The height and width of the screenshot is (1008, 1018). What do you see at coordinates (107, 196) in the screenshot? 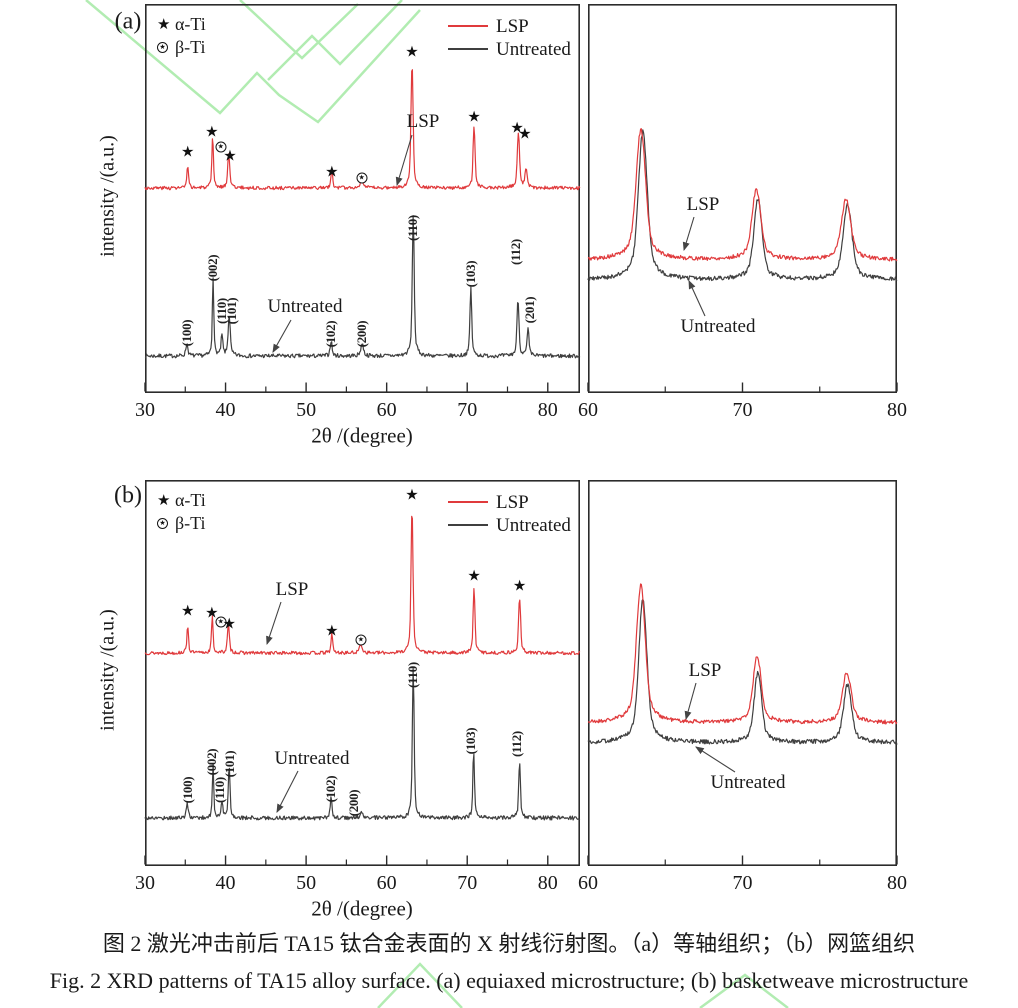
I see `y-axis-label-a: intensity /(a.u.)` at bounding box center [107, 196].